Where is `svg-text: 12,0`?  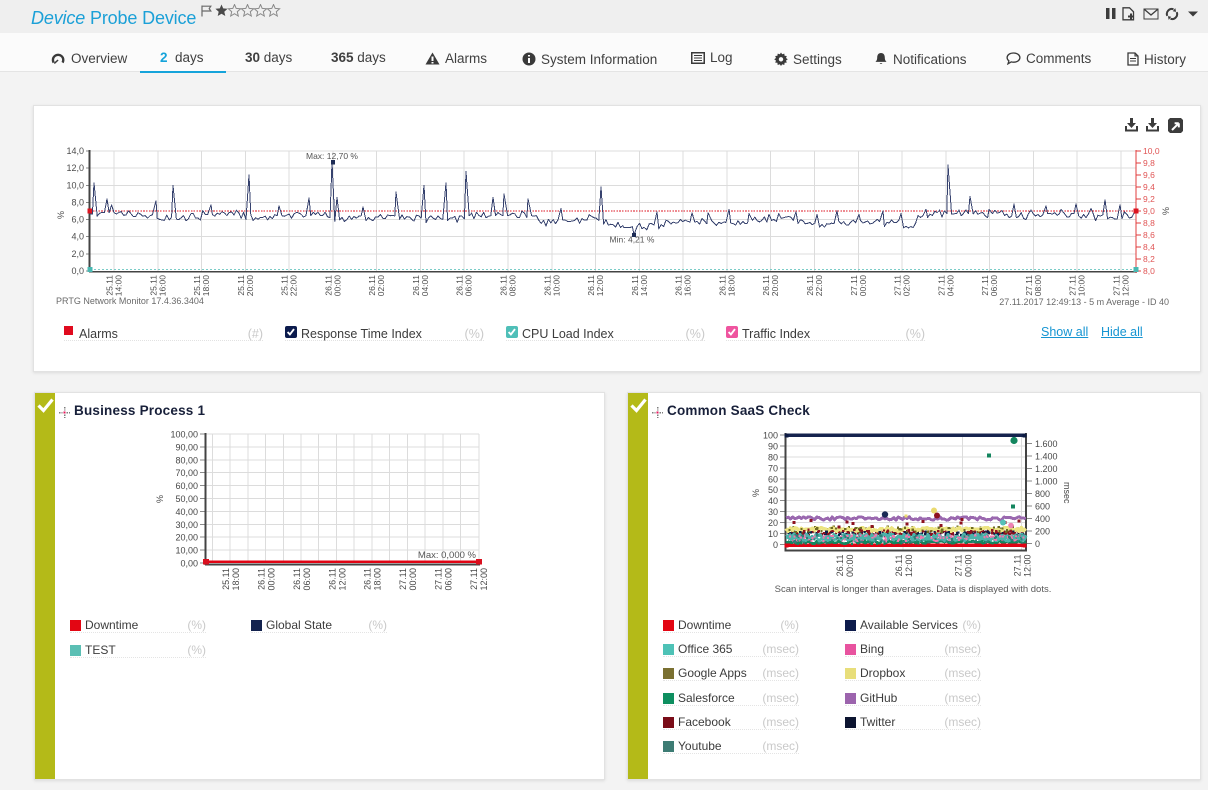 svg-text: 12,0 is located at coordinates (75, 168).